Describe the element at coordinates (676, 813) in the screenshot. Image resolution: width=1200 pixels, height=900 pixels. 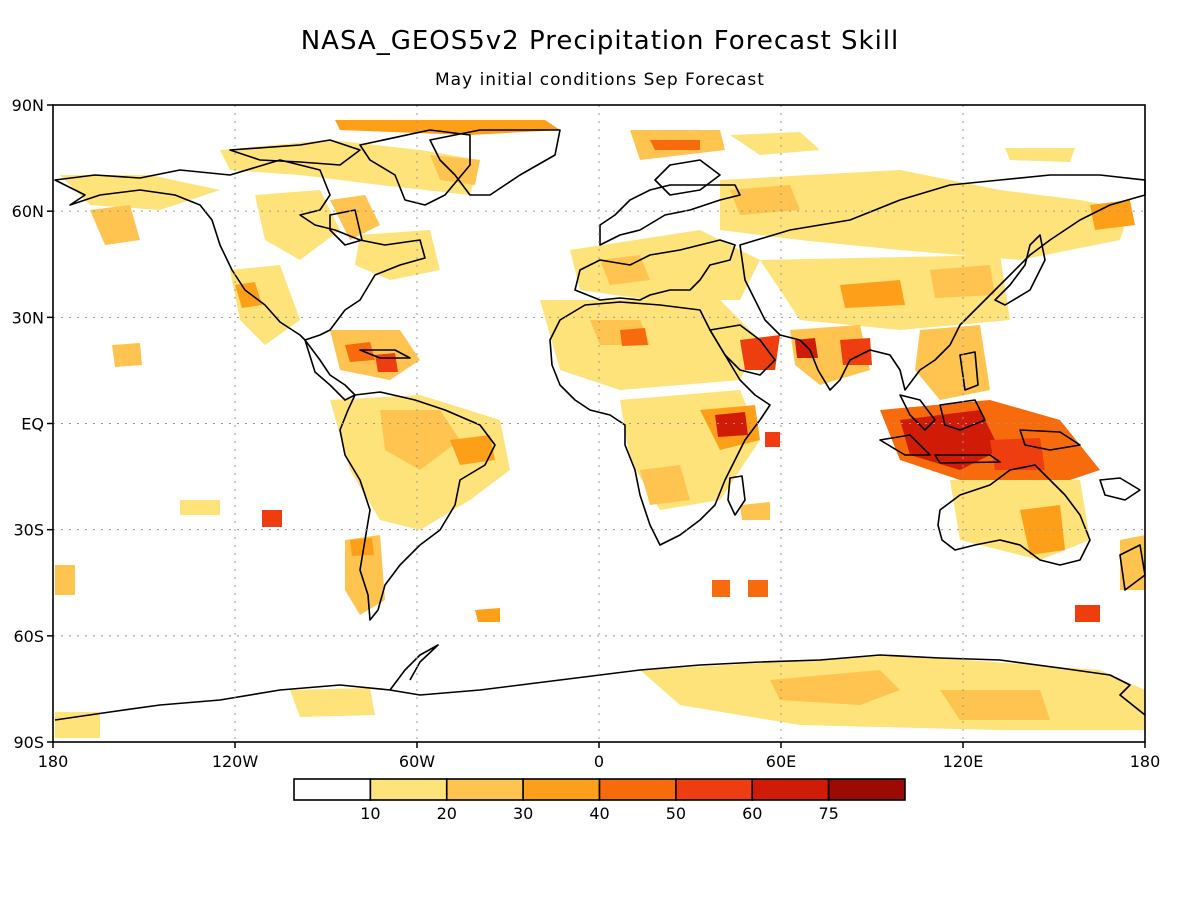
I see `colorbar-label: 50` at that location.